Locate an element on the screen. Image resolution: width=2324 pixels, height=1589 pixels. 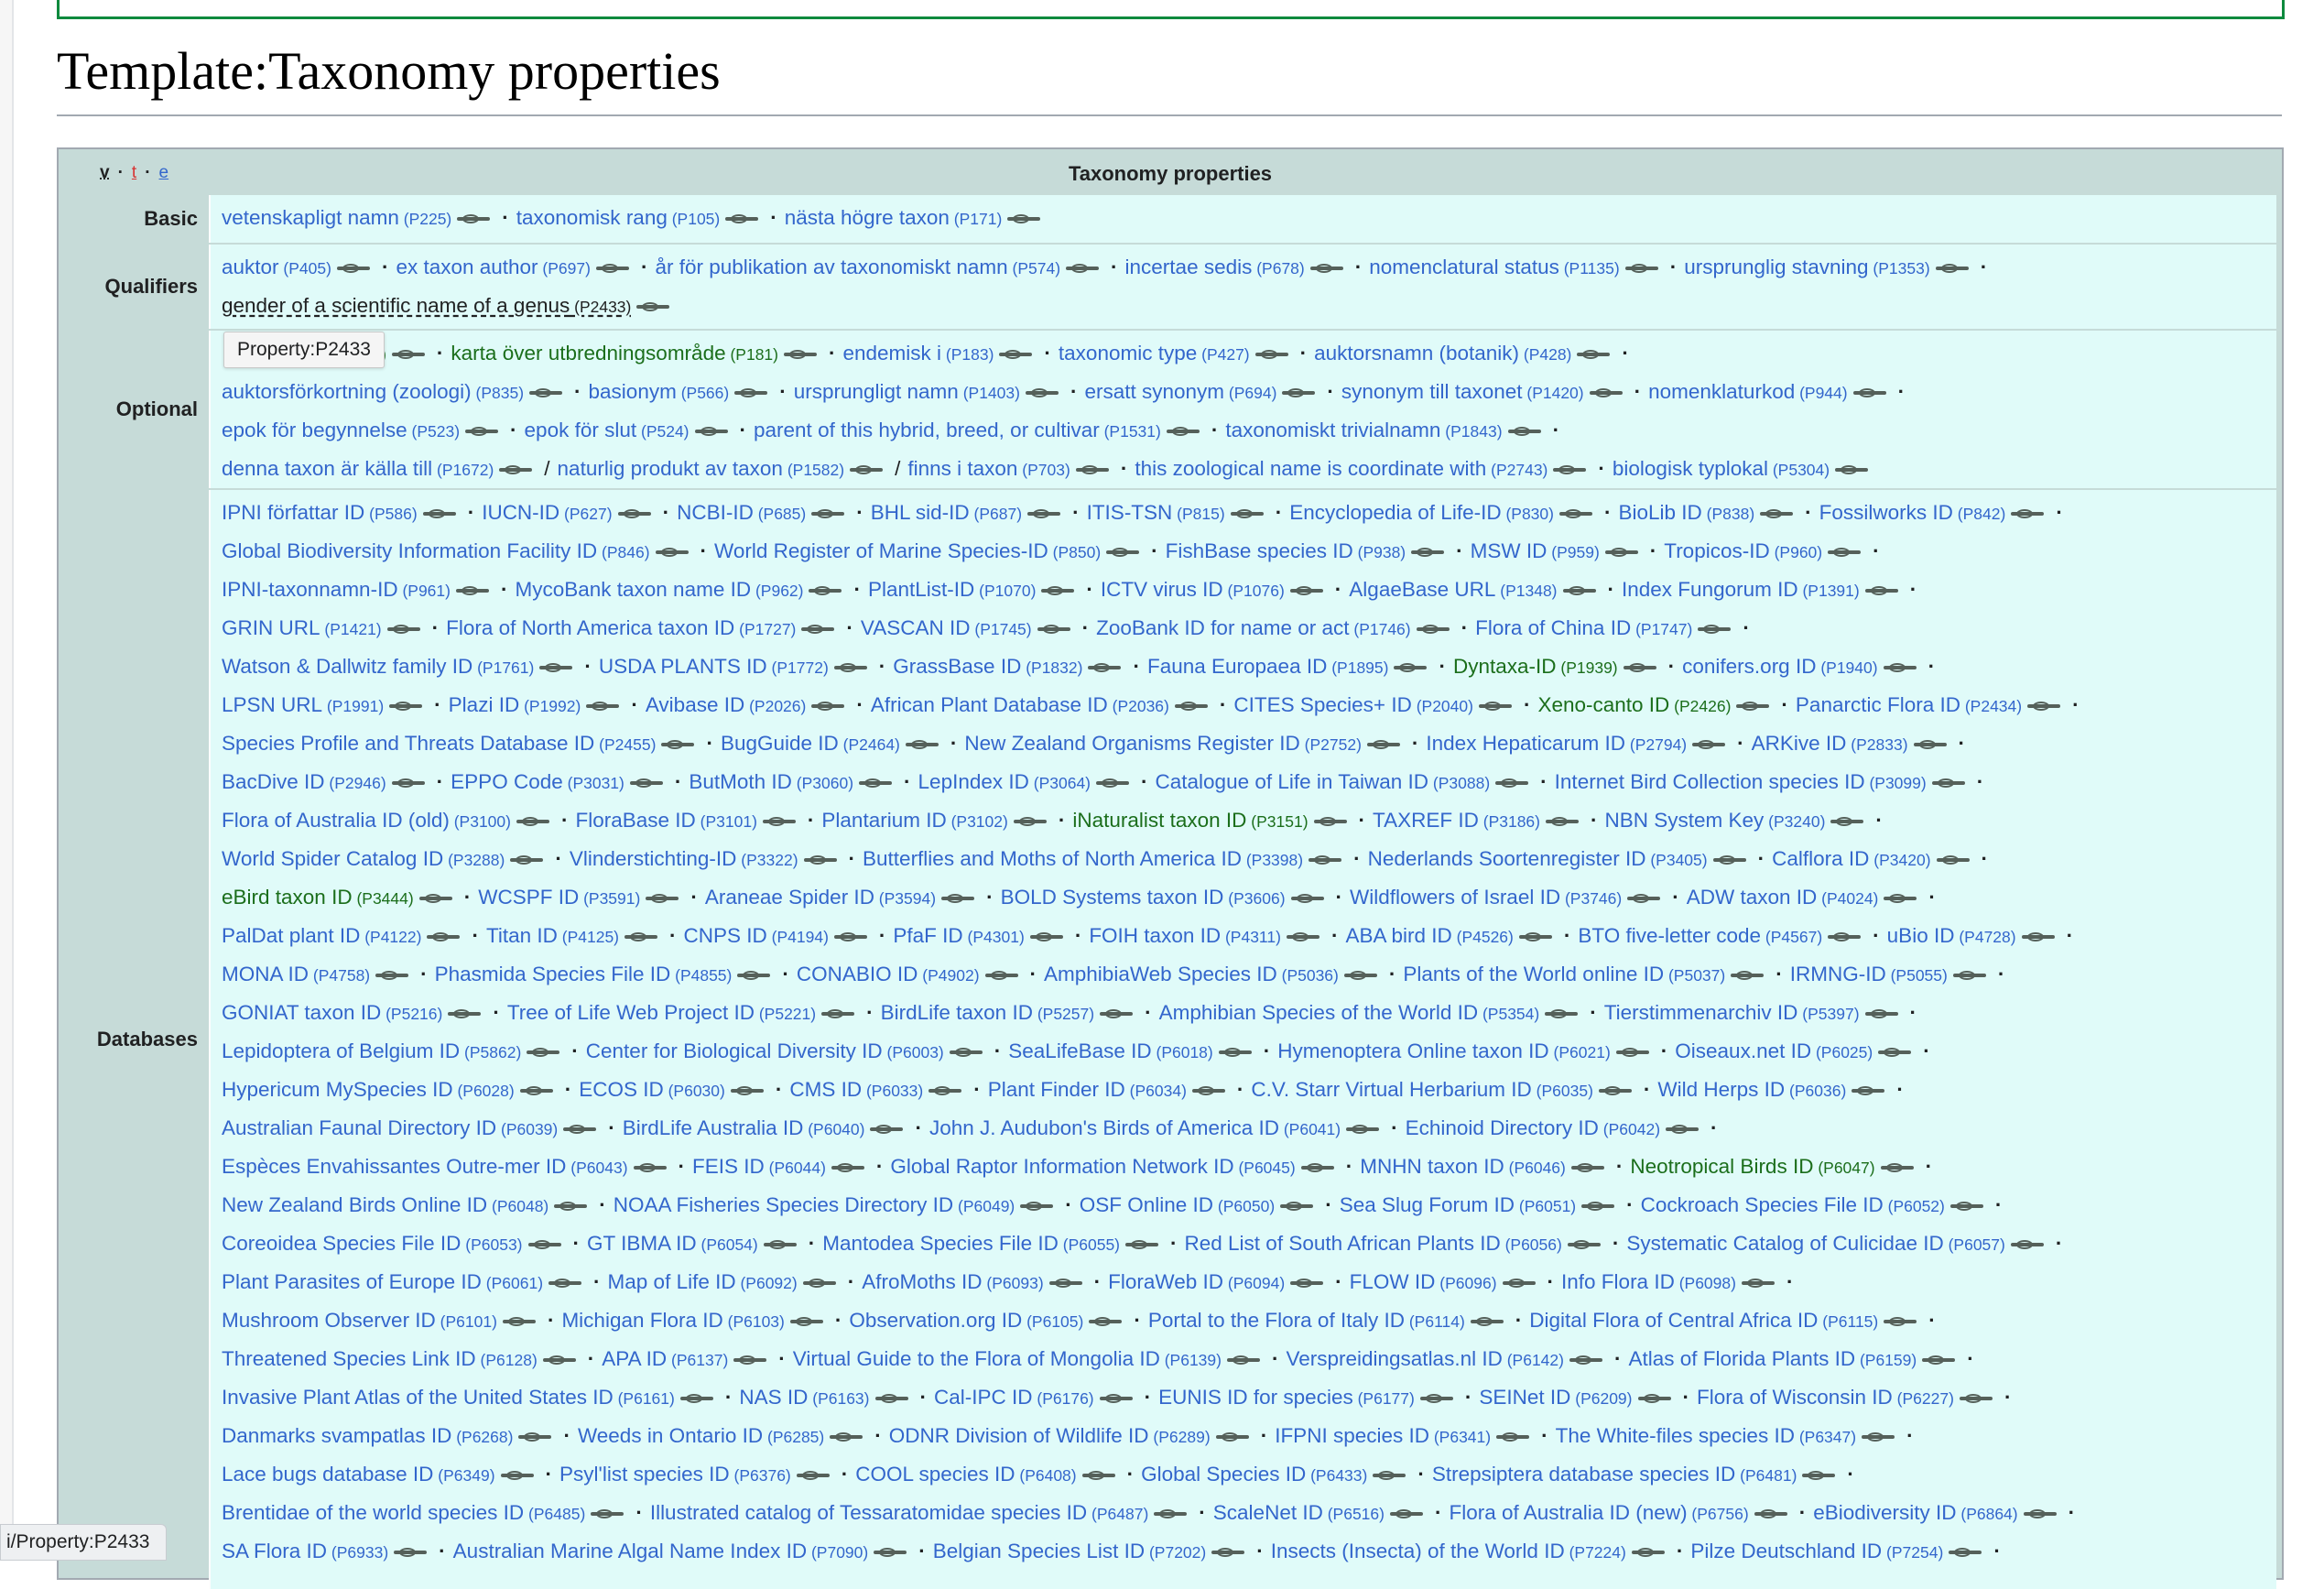
property-link: CNPS ID (P4194) is located at coordinates (757, 935).